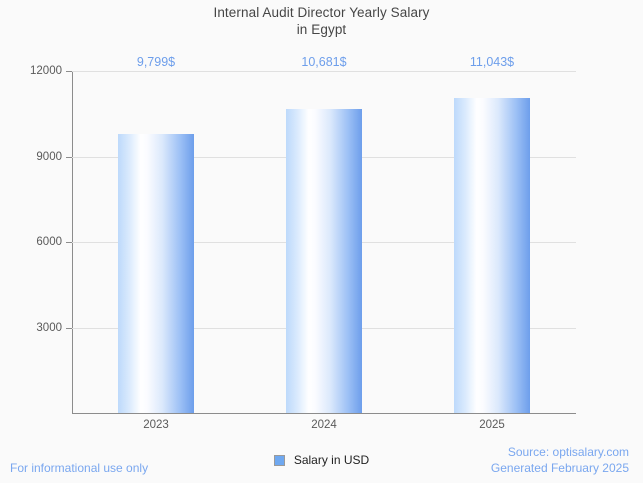 The image size is (643, 483). What do you see at coordinates (492, 62) in the screenshot?
I see `bar-value-label: 11,043$` at bounding box center [492, 62].